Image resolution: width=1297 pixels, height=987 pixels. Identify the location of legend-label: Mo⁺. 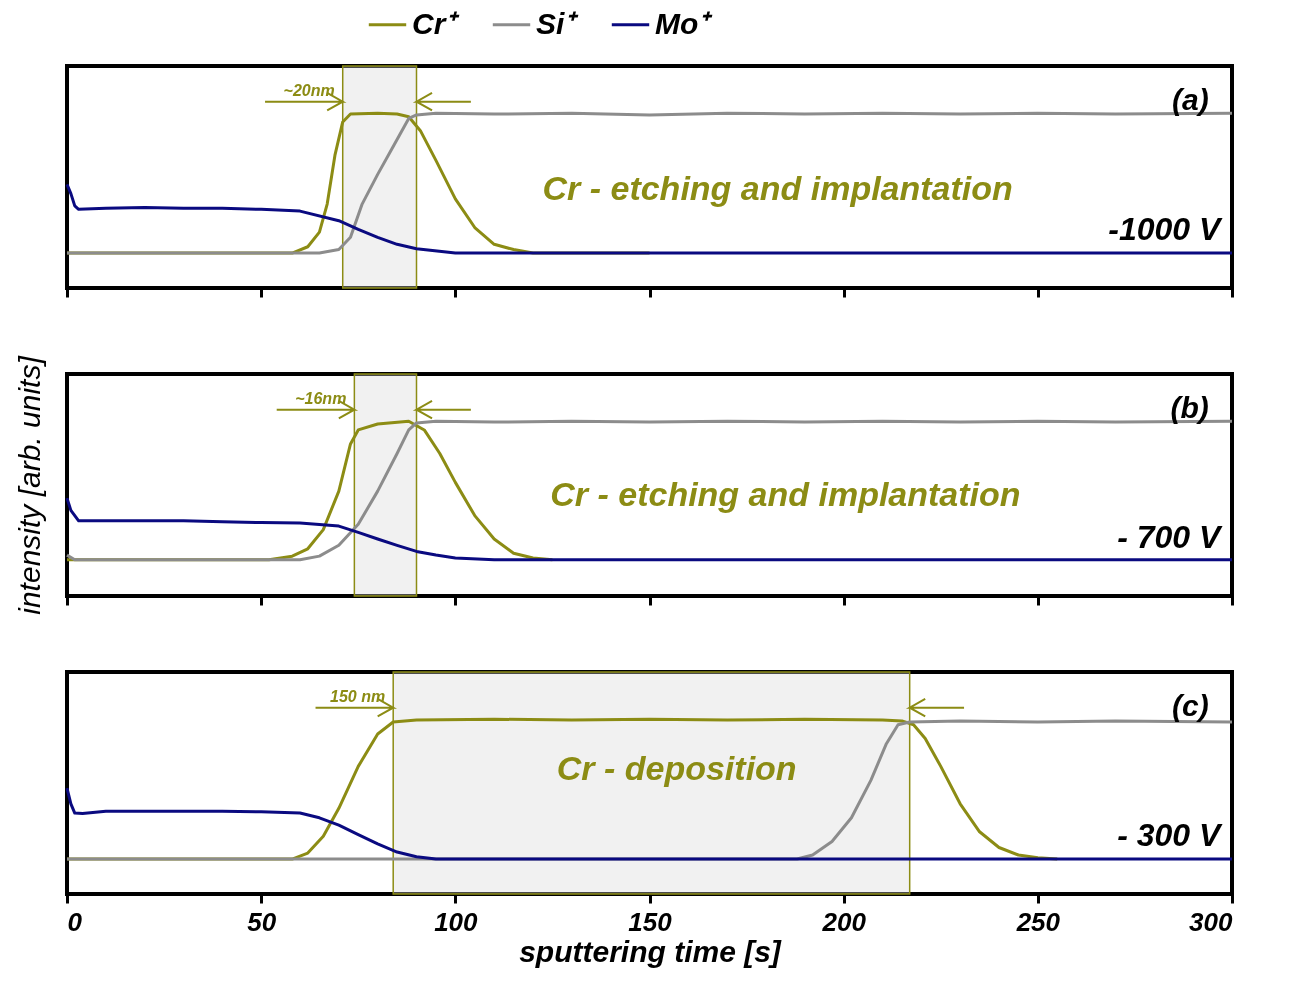
(684, 23).